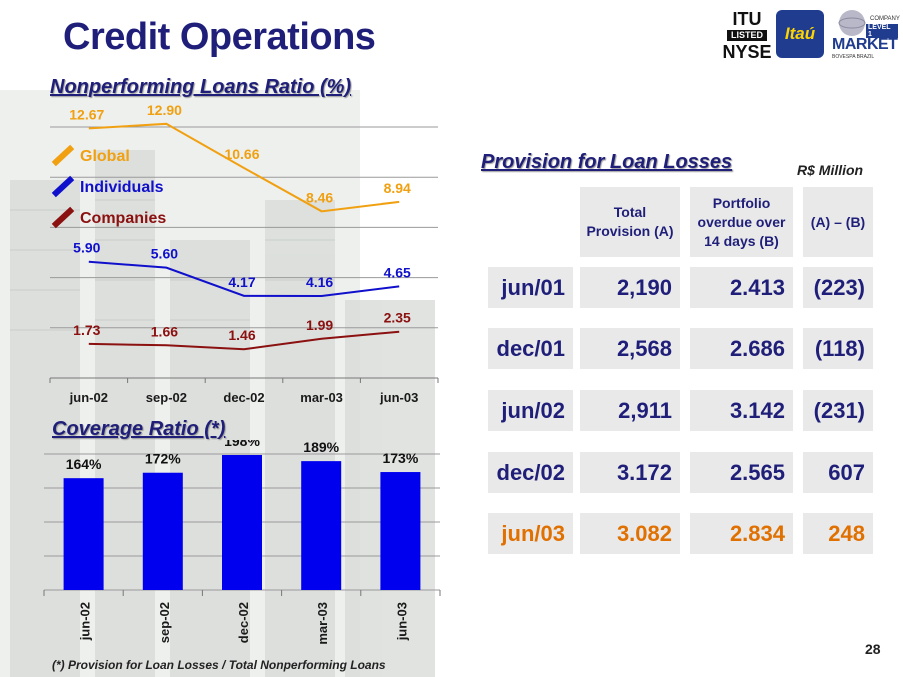 The height and width of the screenshot is (677, 903). Describe the element at coordinates (241, 335) in the screenshot. I see `data-label: 1.46` at that location.